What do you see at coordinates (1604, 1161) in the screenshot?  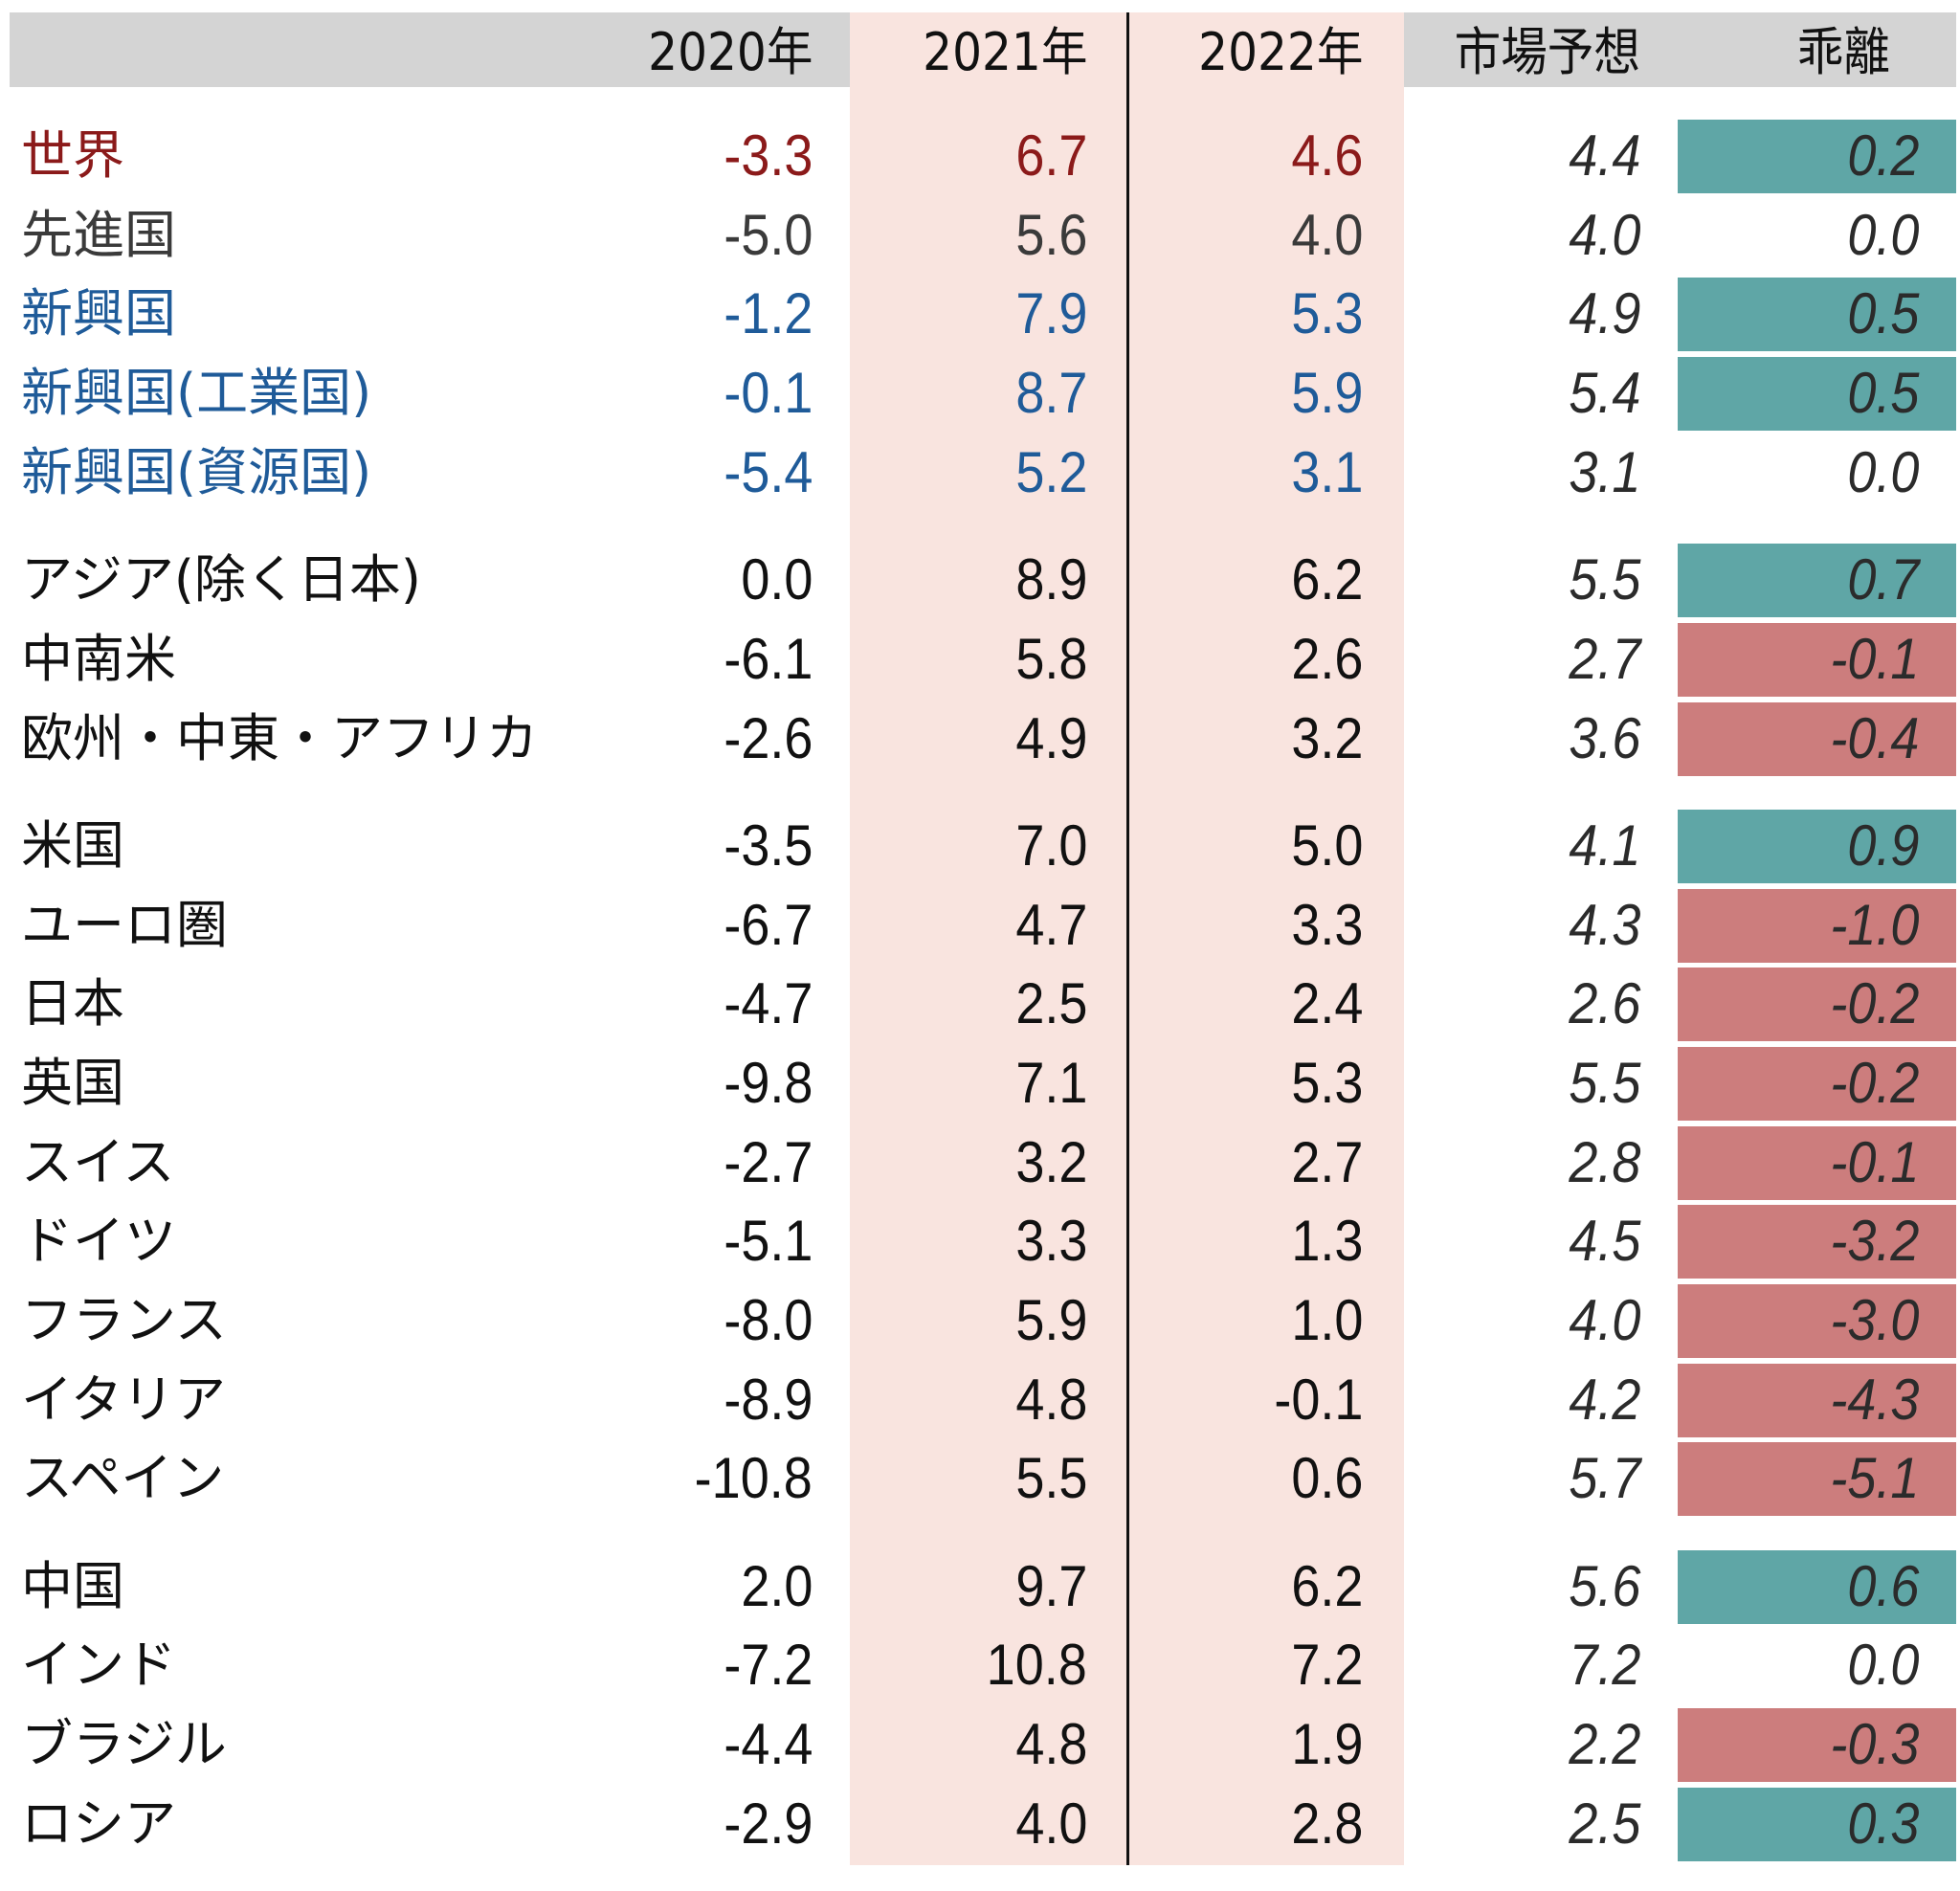 I see `forecast-cell: 2.8` at bounding box center [1604, 1161].